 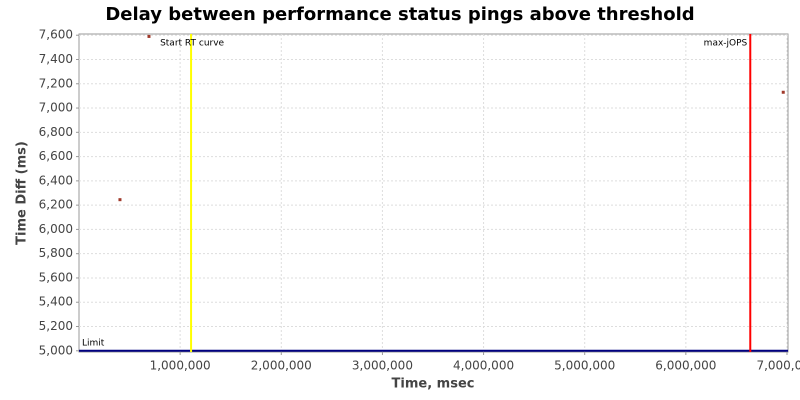 What do you see at coordinates (56, 350) in the screenshot?
I see `y-tick-label: 5,000` at bounding box center [56, 350].